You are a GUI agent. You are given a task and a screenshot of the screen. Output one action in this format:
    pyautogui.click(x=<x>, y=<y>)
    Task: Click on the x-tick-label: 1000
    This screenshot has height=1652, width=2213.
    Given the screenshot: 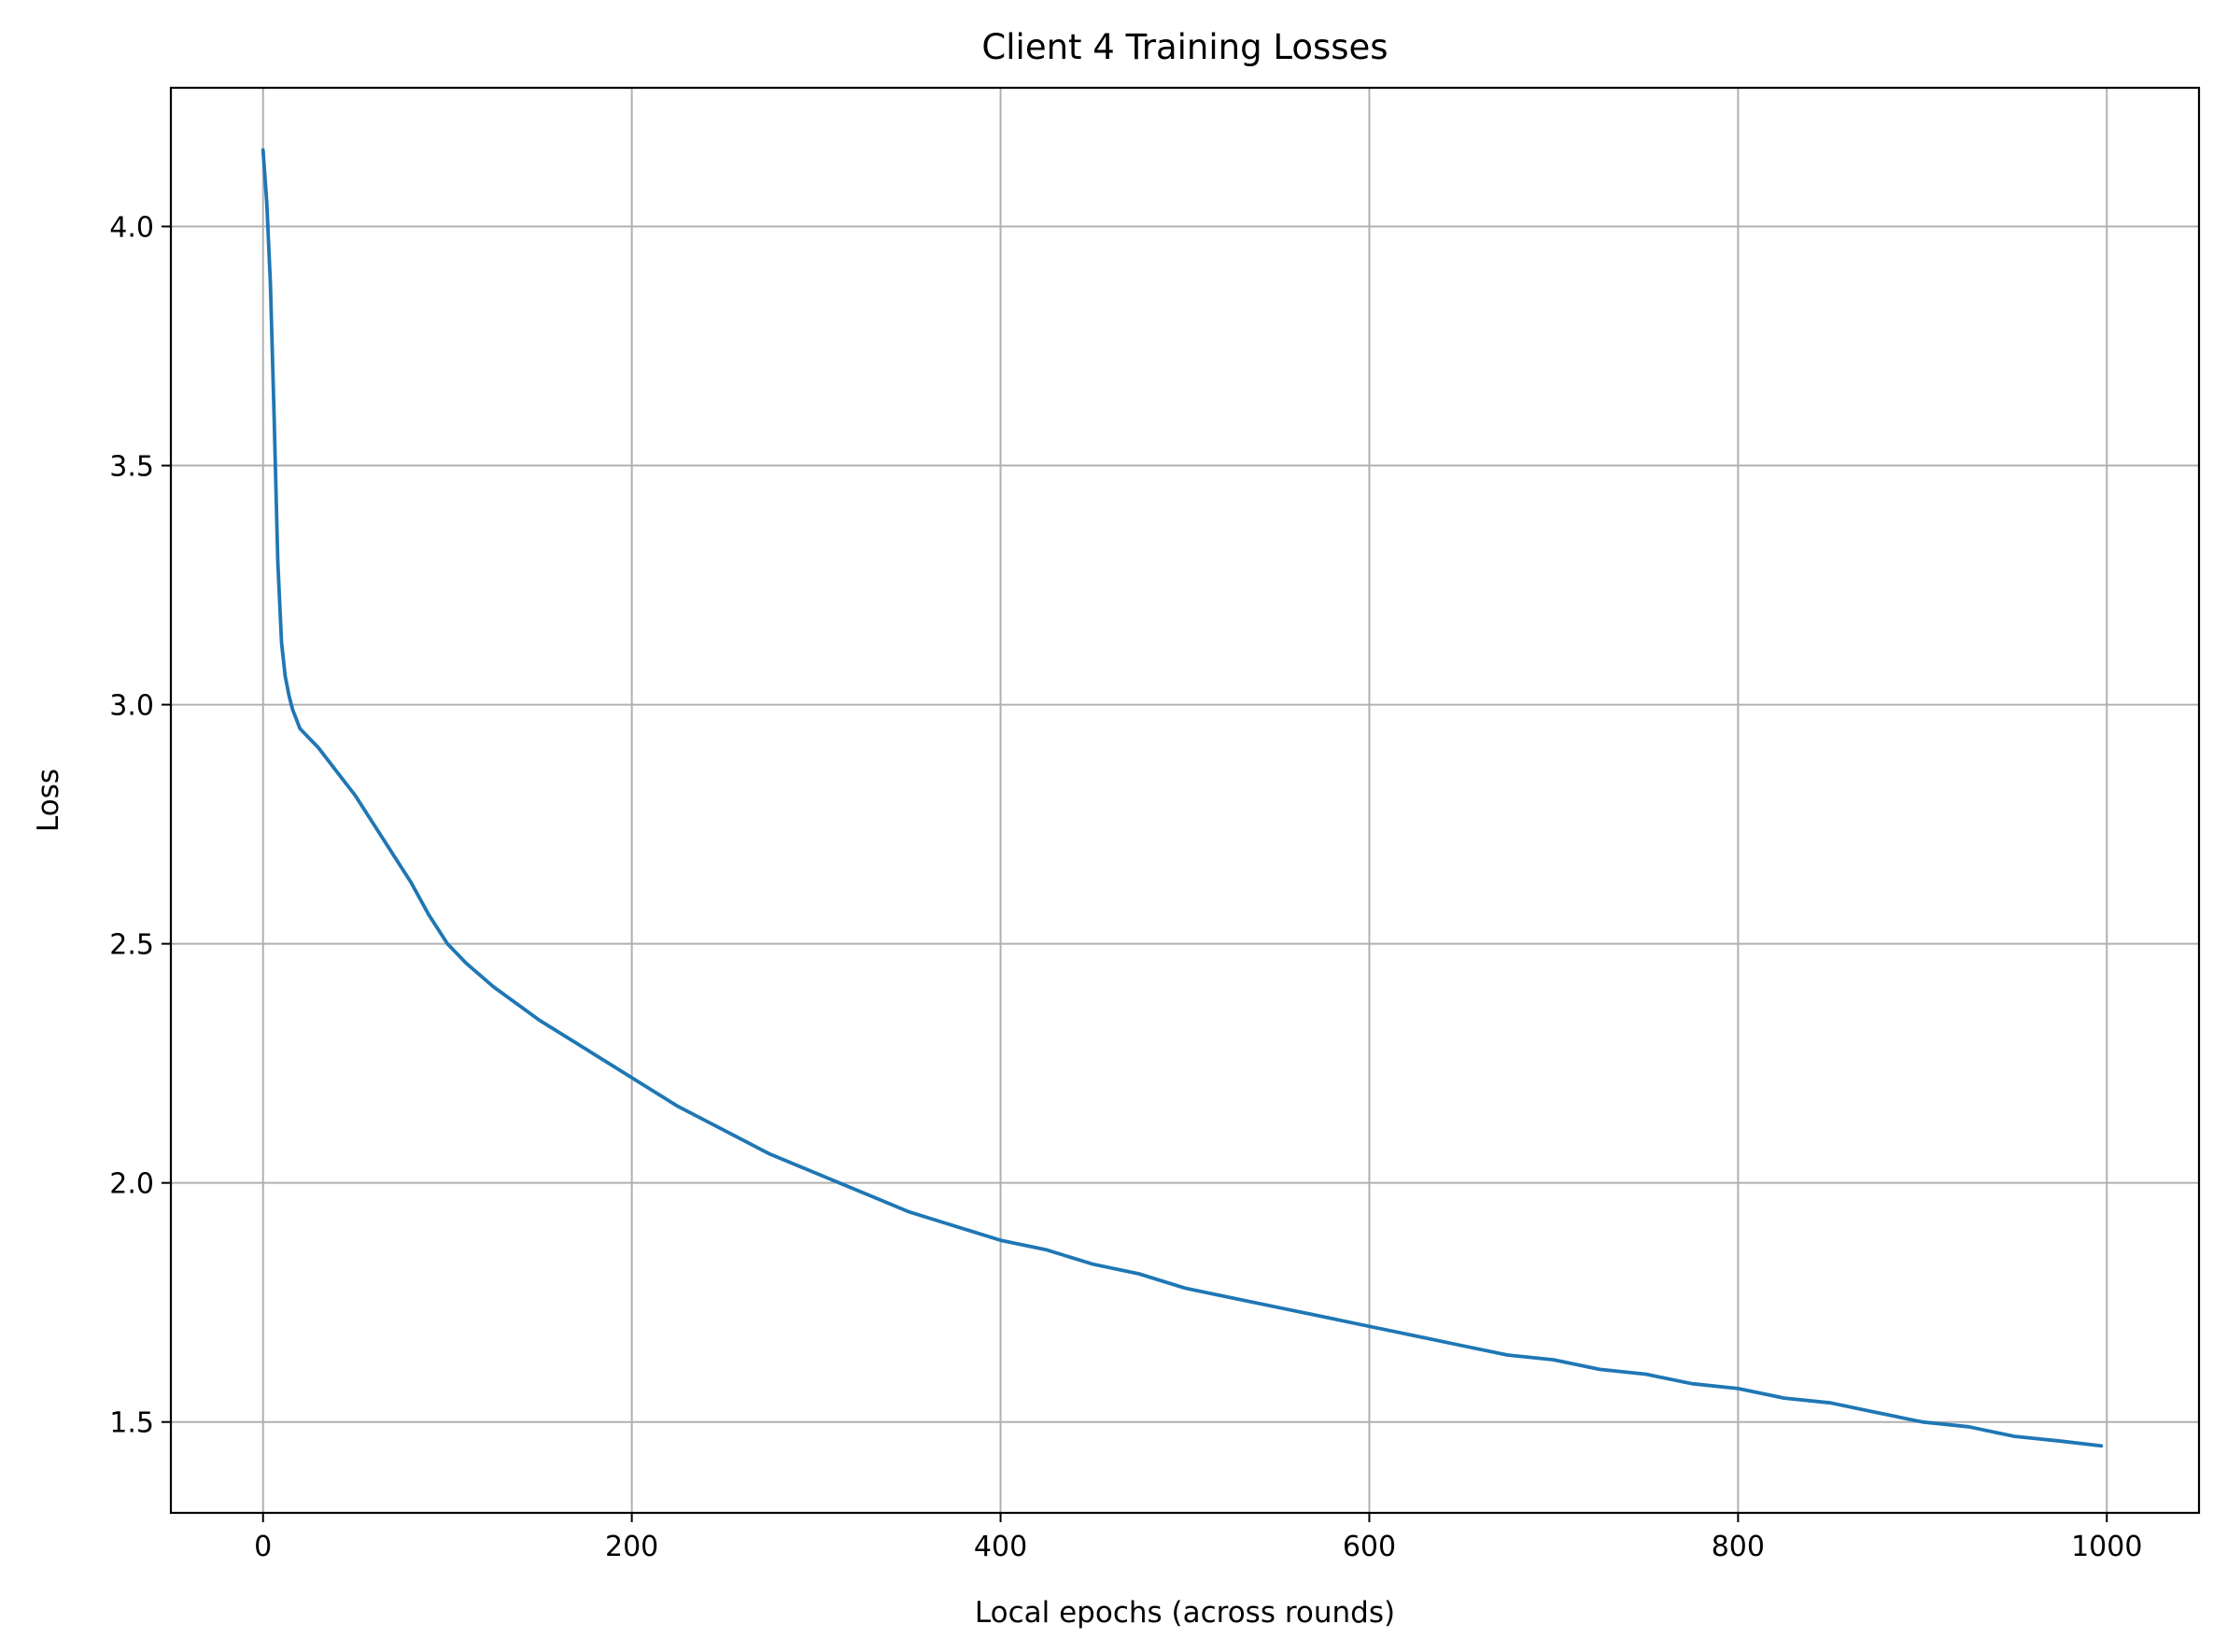 What is the action you would take?
    pyautogui.click(x=2107, y=1547)
    